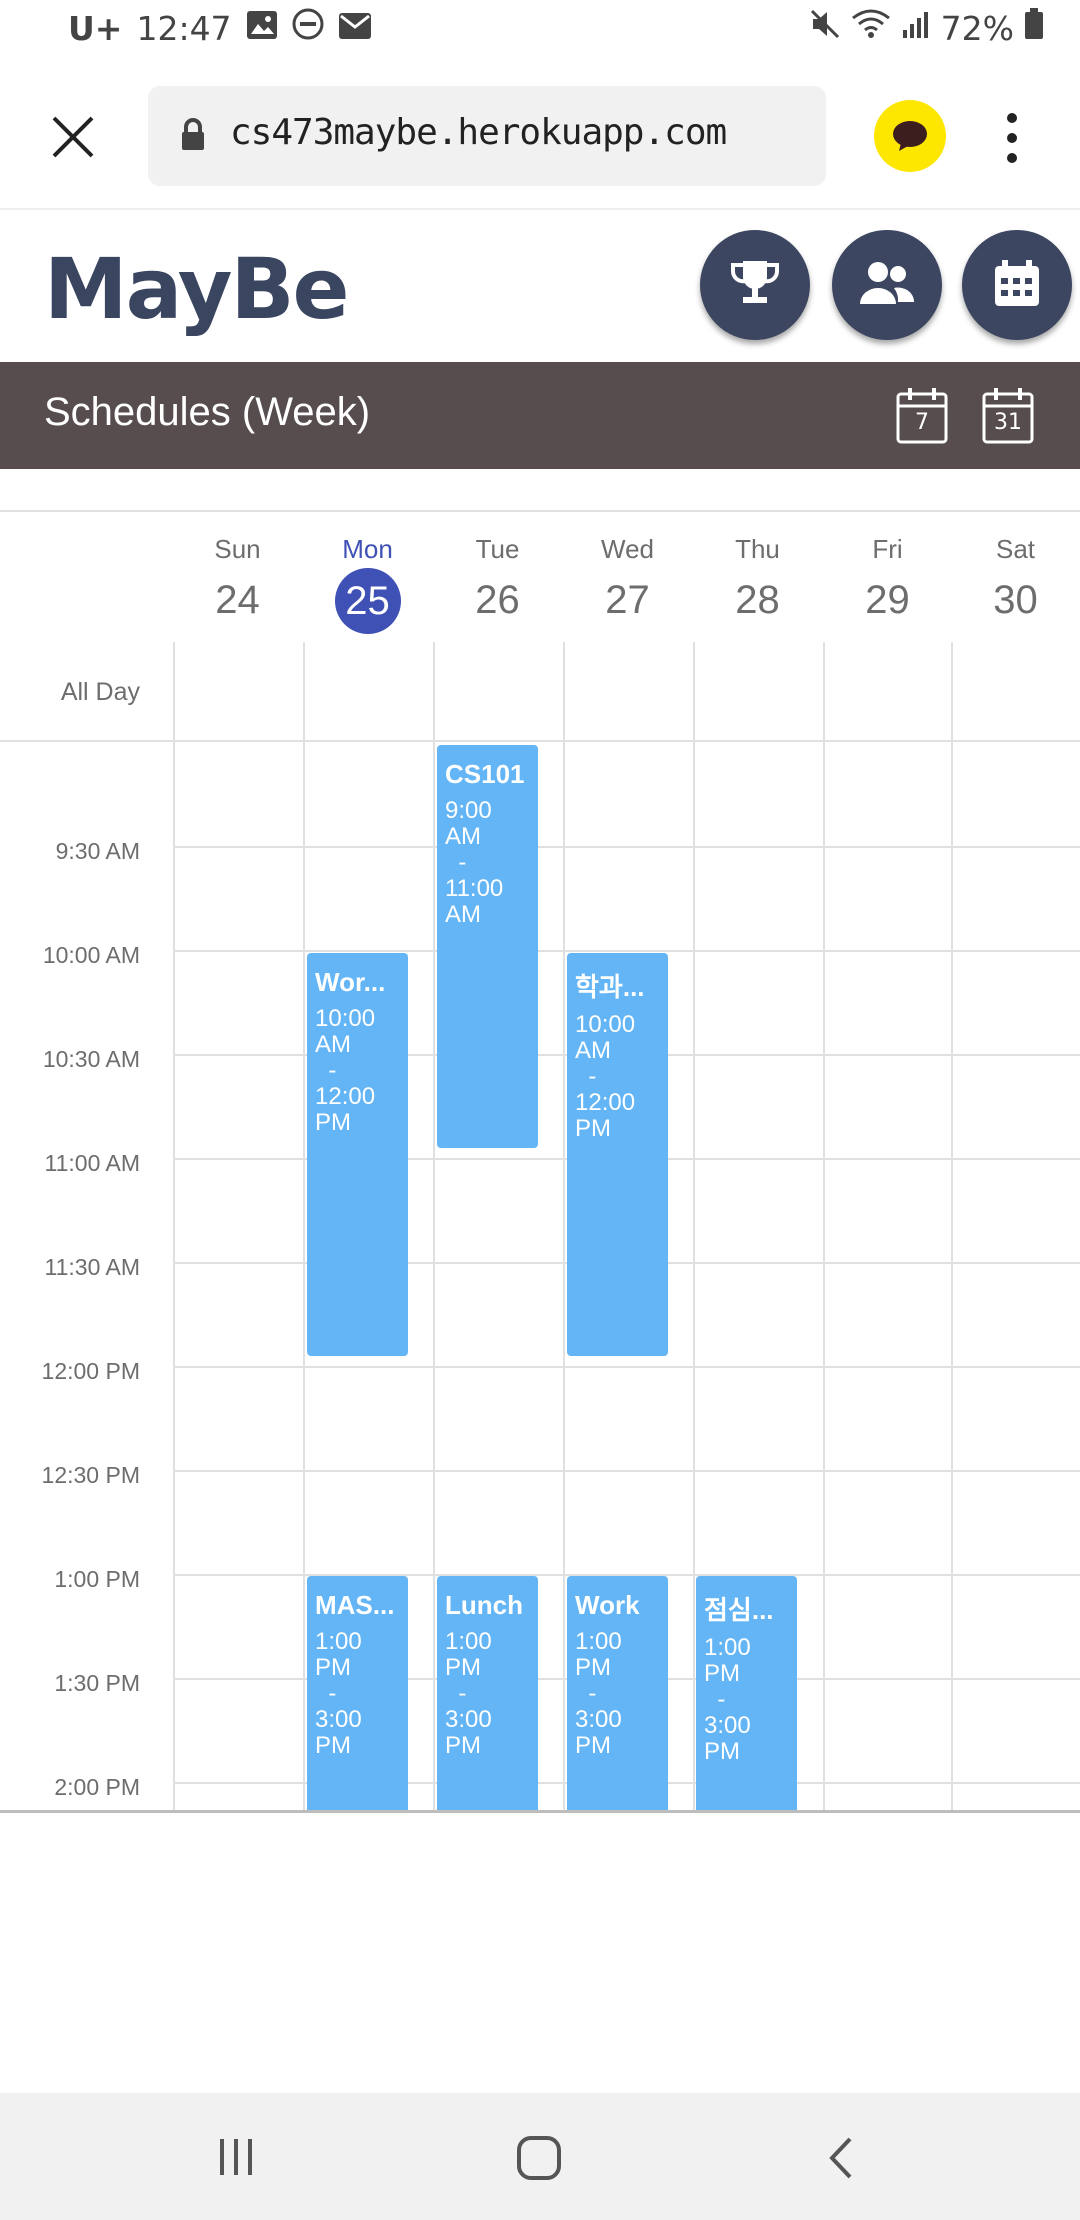  Describe the element at coordinates (1012, 138) in the screenshot. I see `more-options-icon` at that location.